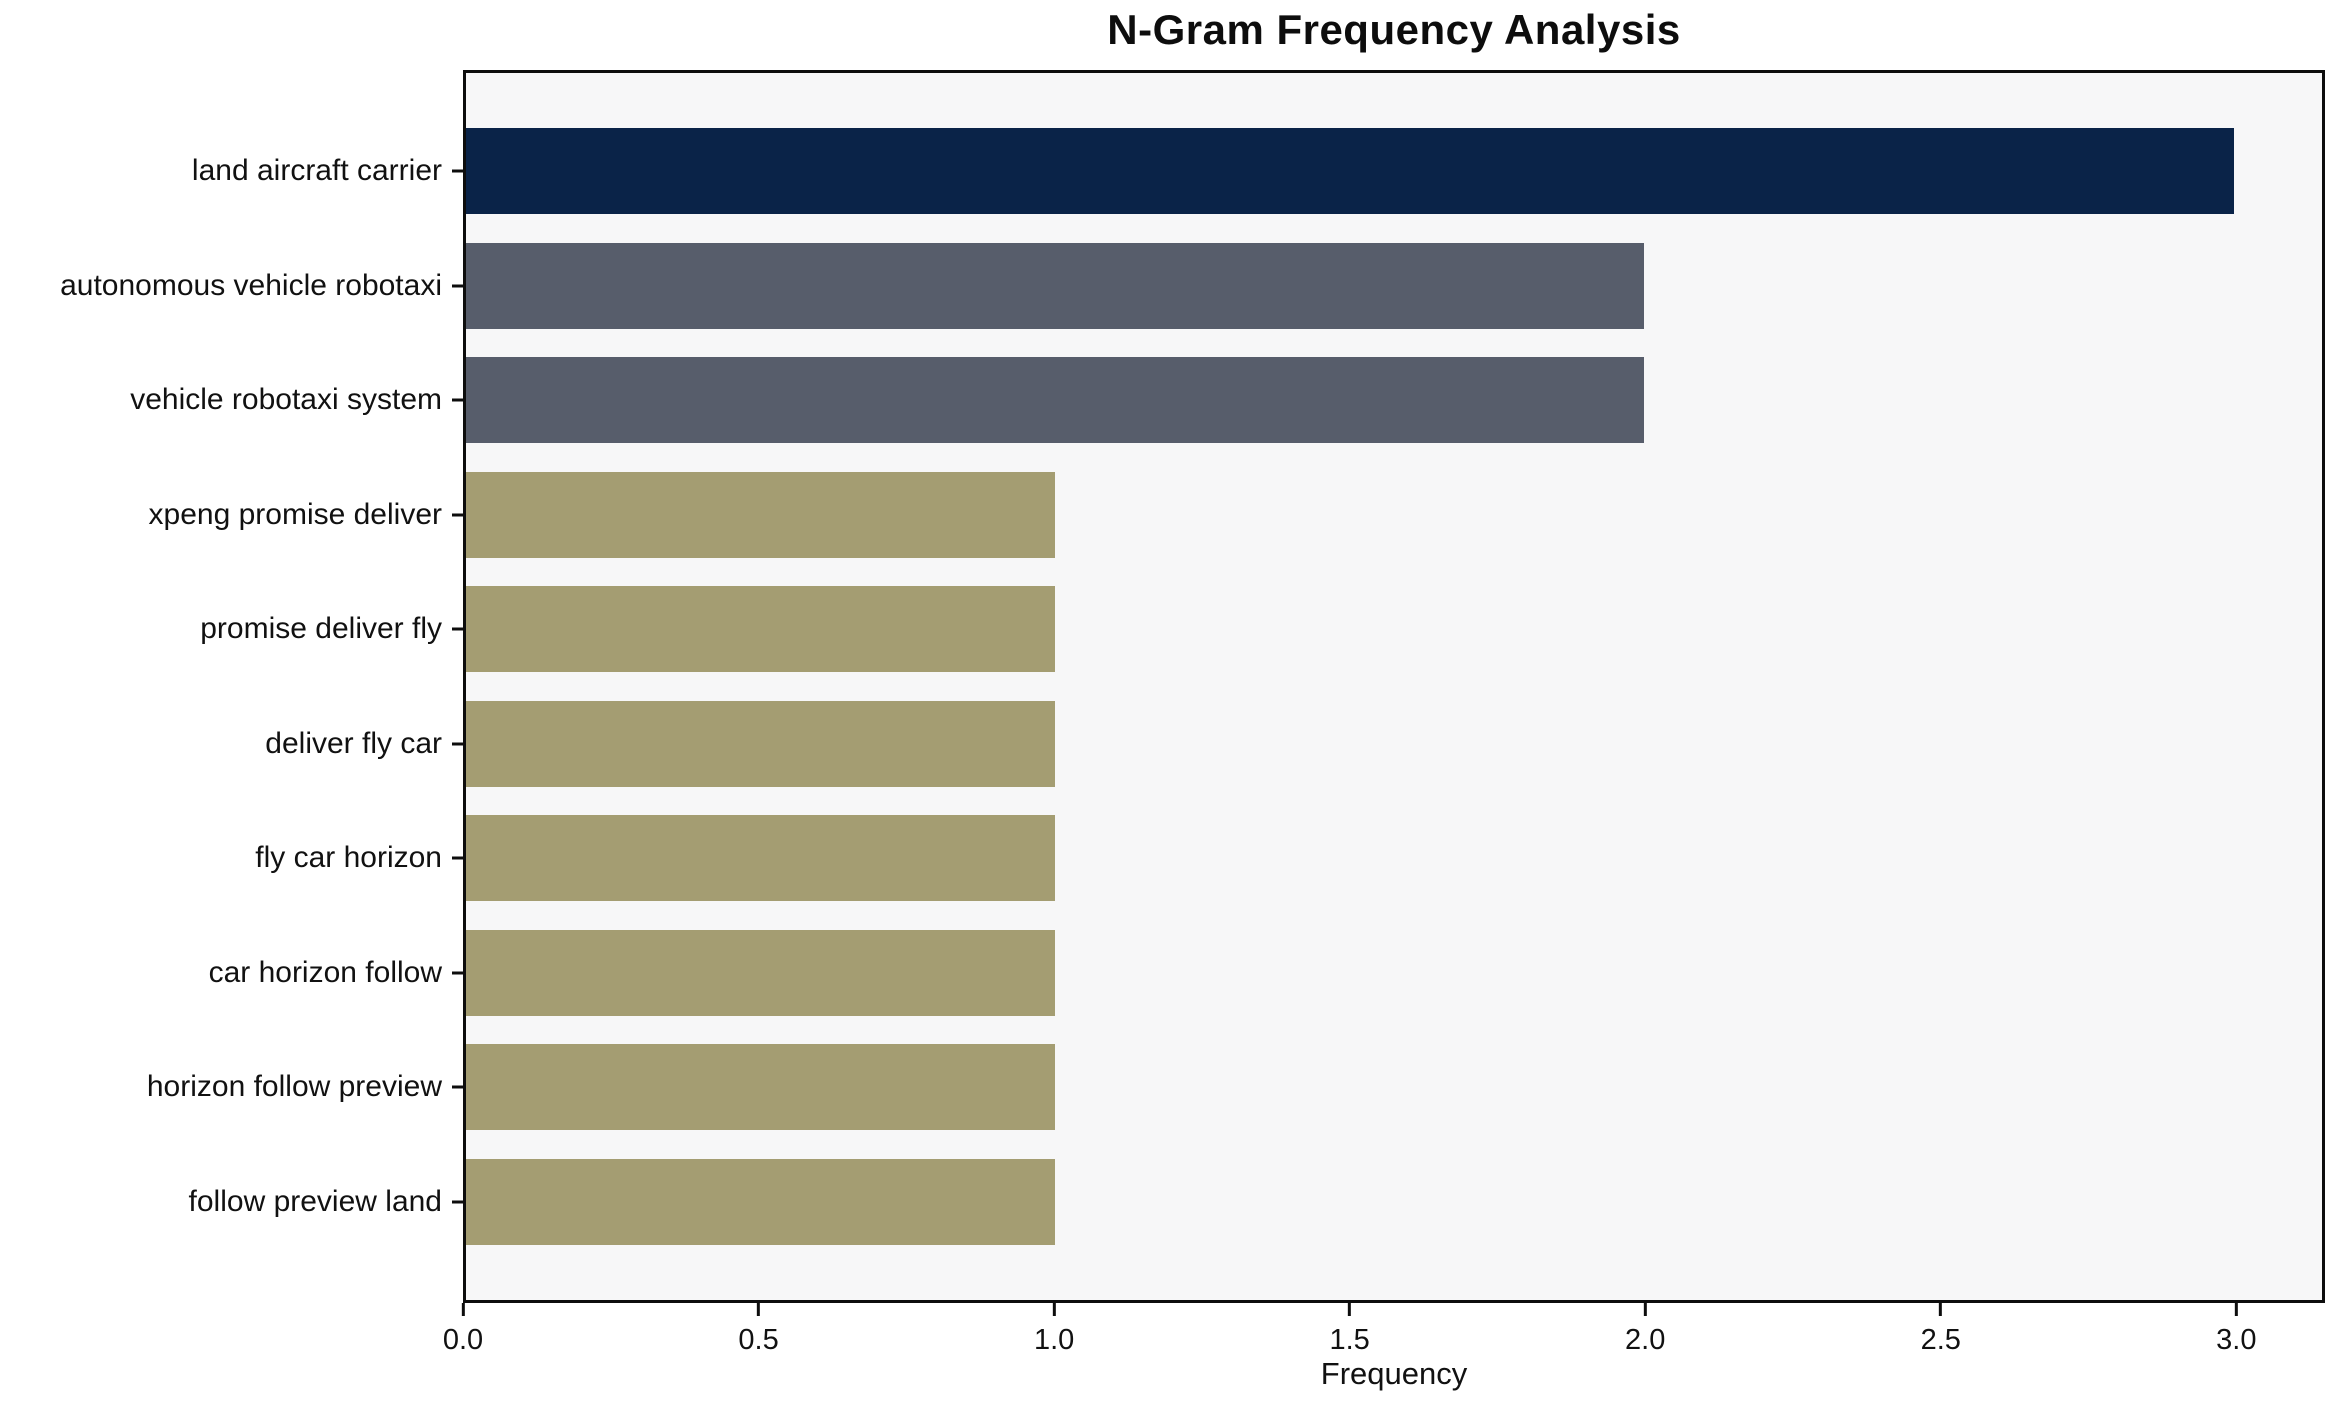 This screenshot has width=2344, height=1414. What do you see at coordinates (1645, 1340) in the screenshot?
I see `x-tick-label: 2.0` at bounding box center [1645, 1340].